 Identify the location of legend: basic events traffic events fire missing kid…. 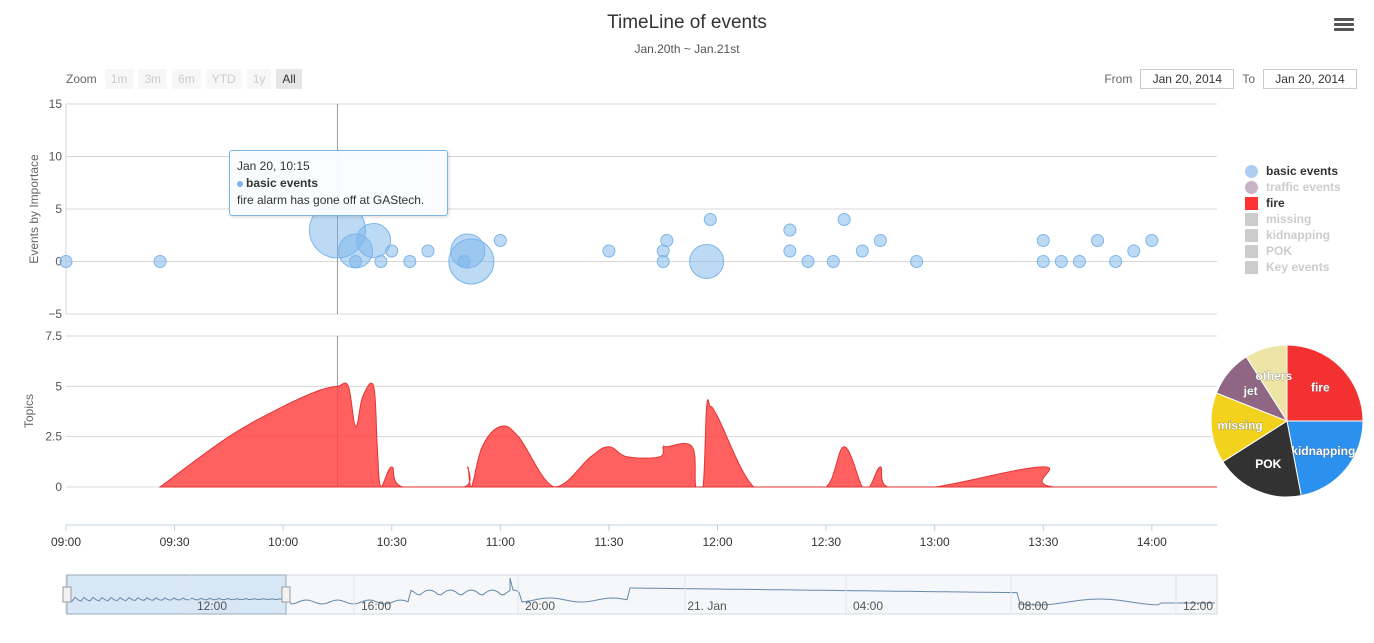
(1293, 219).